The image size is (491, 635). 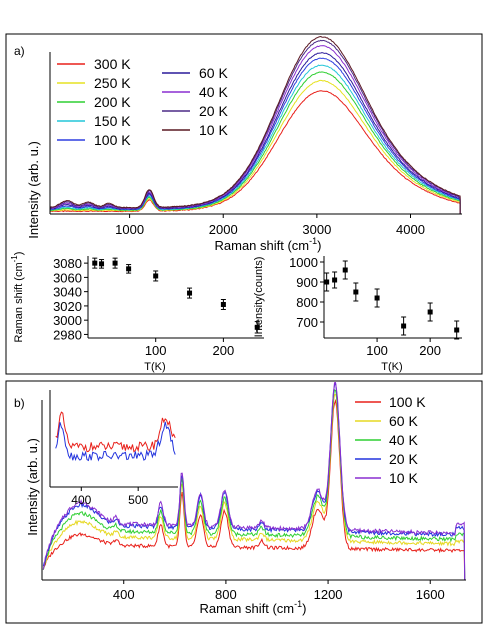 I want to click on inset-right-y-axis-label: Intensity(counts), so click(x=259, y=297).